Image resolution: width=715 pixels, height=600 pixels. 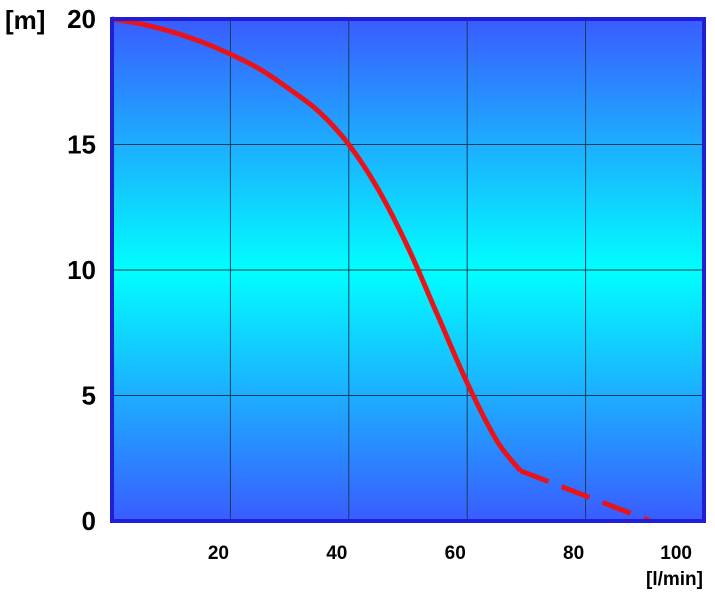 I want to click on x-tick-label: 20, so click(x=218, y=553).